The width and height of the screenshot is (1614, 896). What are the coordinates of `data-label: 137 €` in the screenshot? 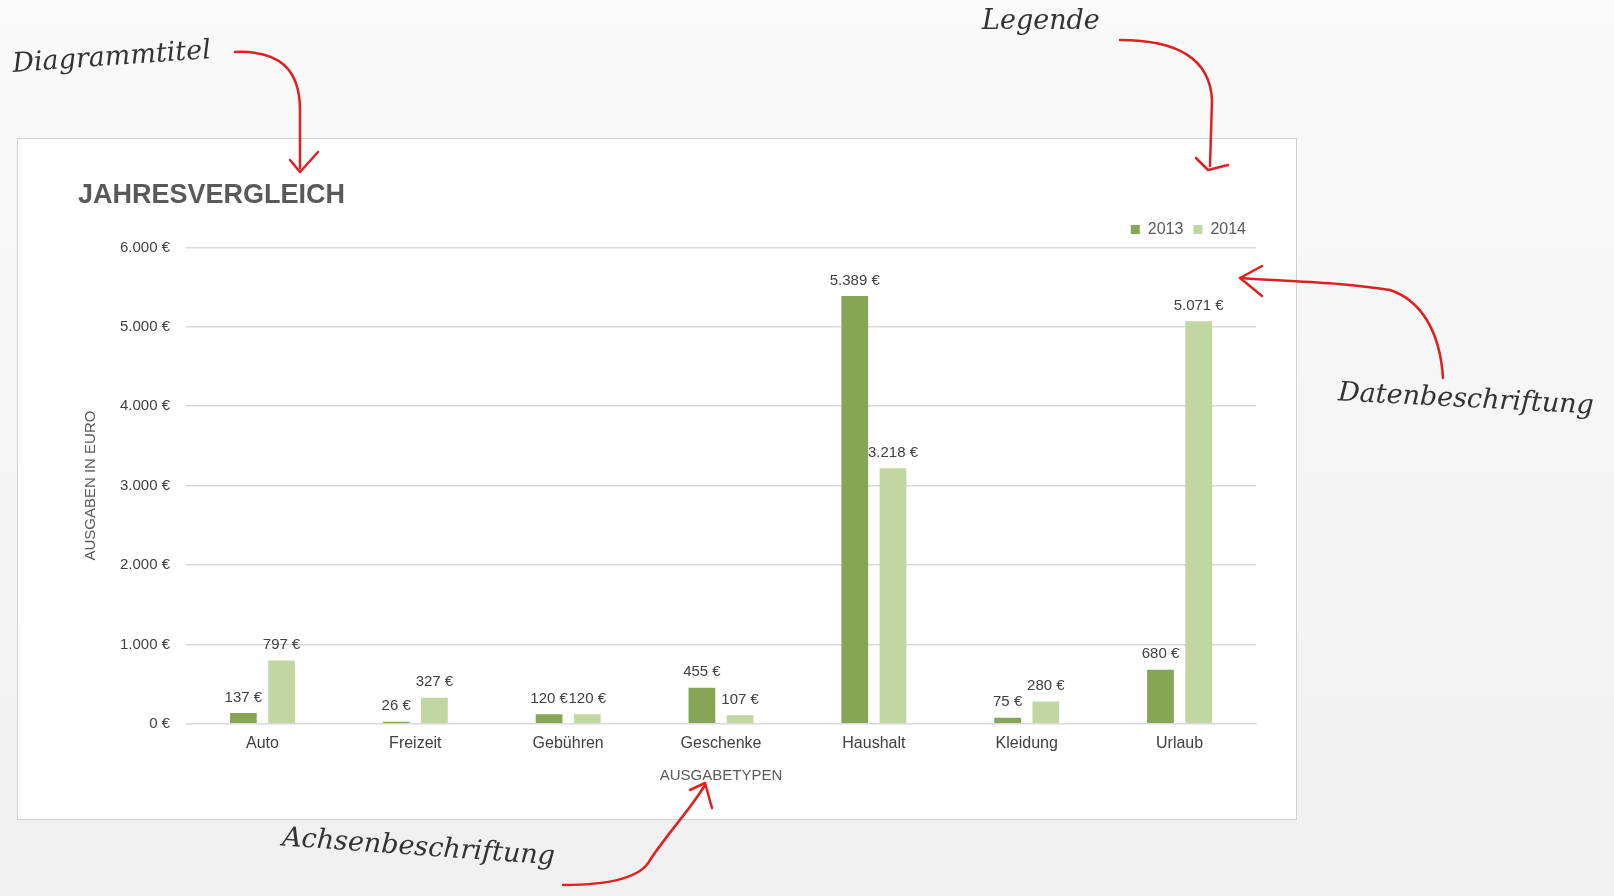 It's located at (243, 696).